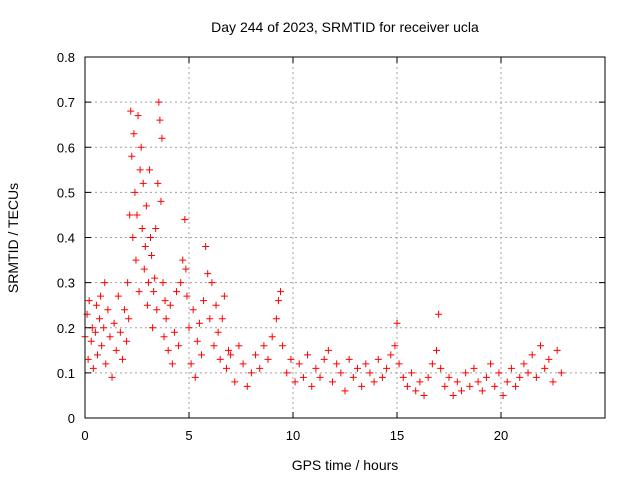  I want to click on x-tick-label: 10, so click(293, 435).